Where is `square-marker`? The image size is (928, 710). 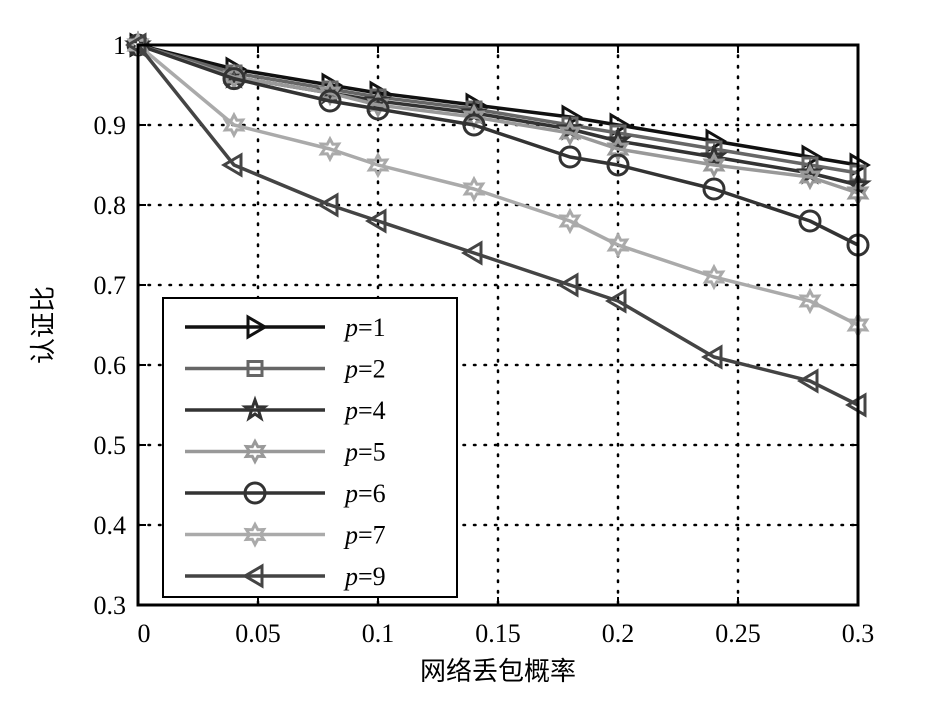
square-marker is located at coordinates (255, 368).